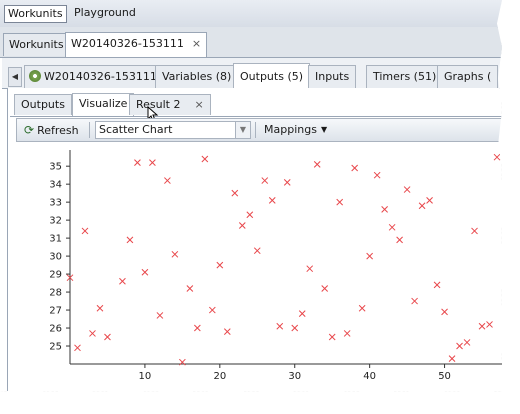 This screenshot has width=520, height=414. What do you see at coordinates (51, 130) in the screenshot?
I see `refresh-button: ⟳ Refresh` at bounding box center [51, 130].